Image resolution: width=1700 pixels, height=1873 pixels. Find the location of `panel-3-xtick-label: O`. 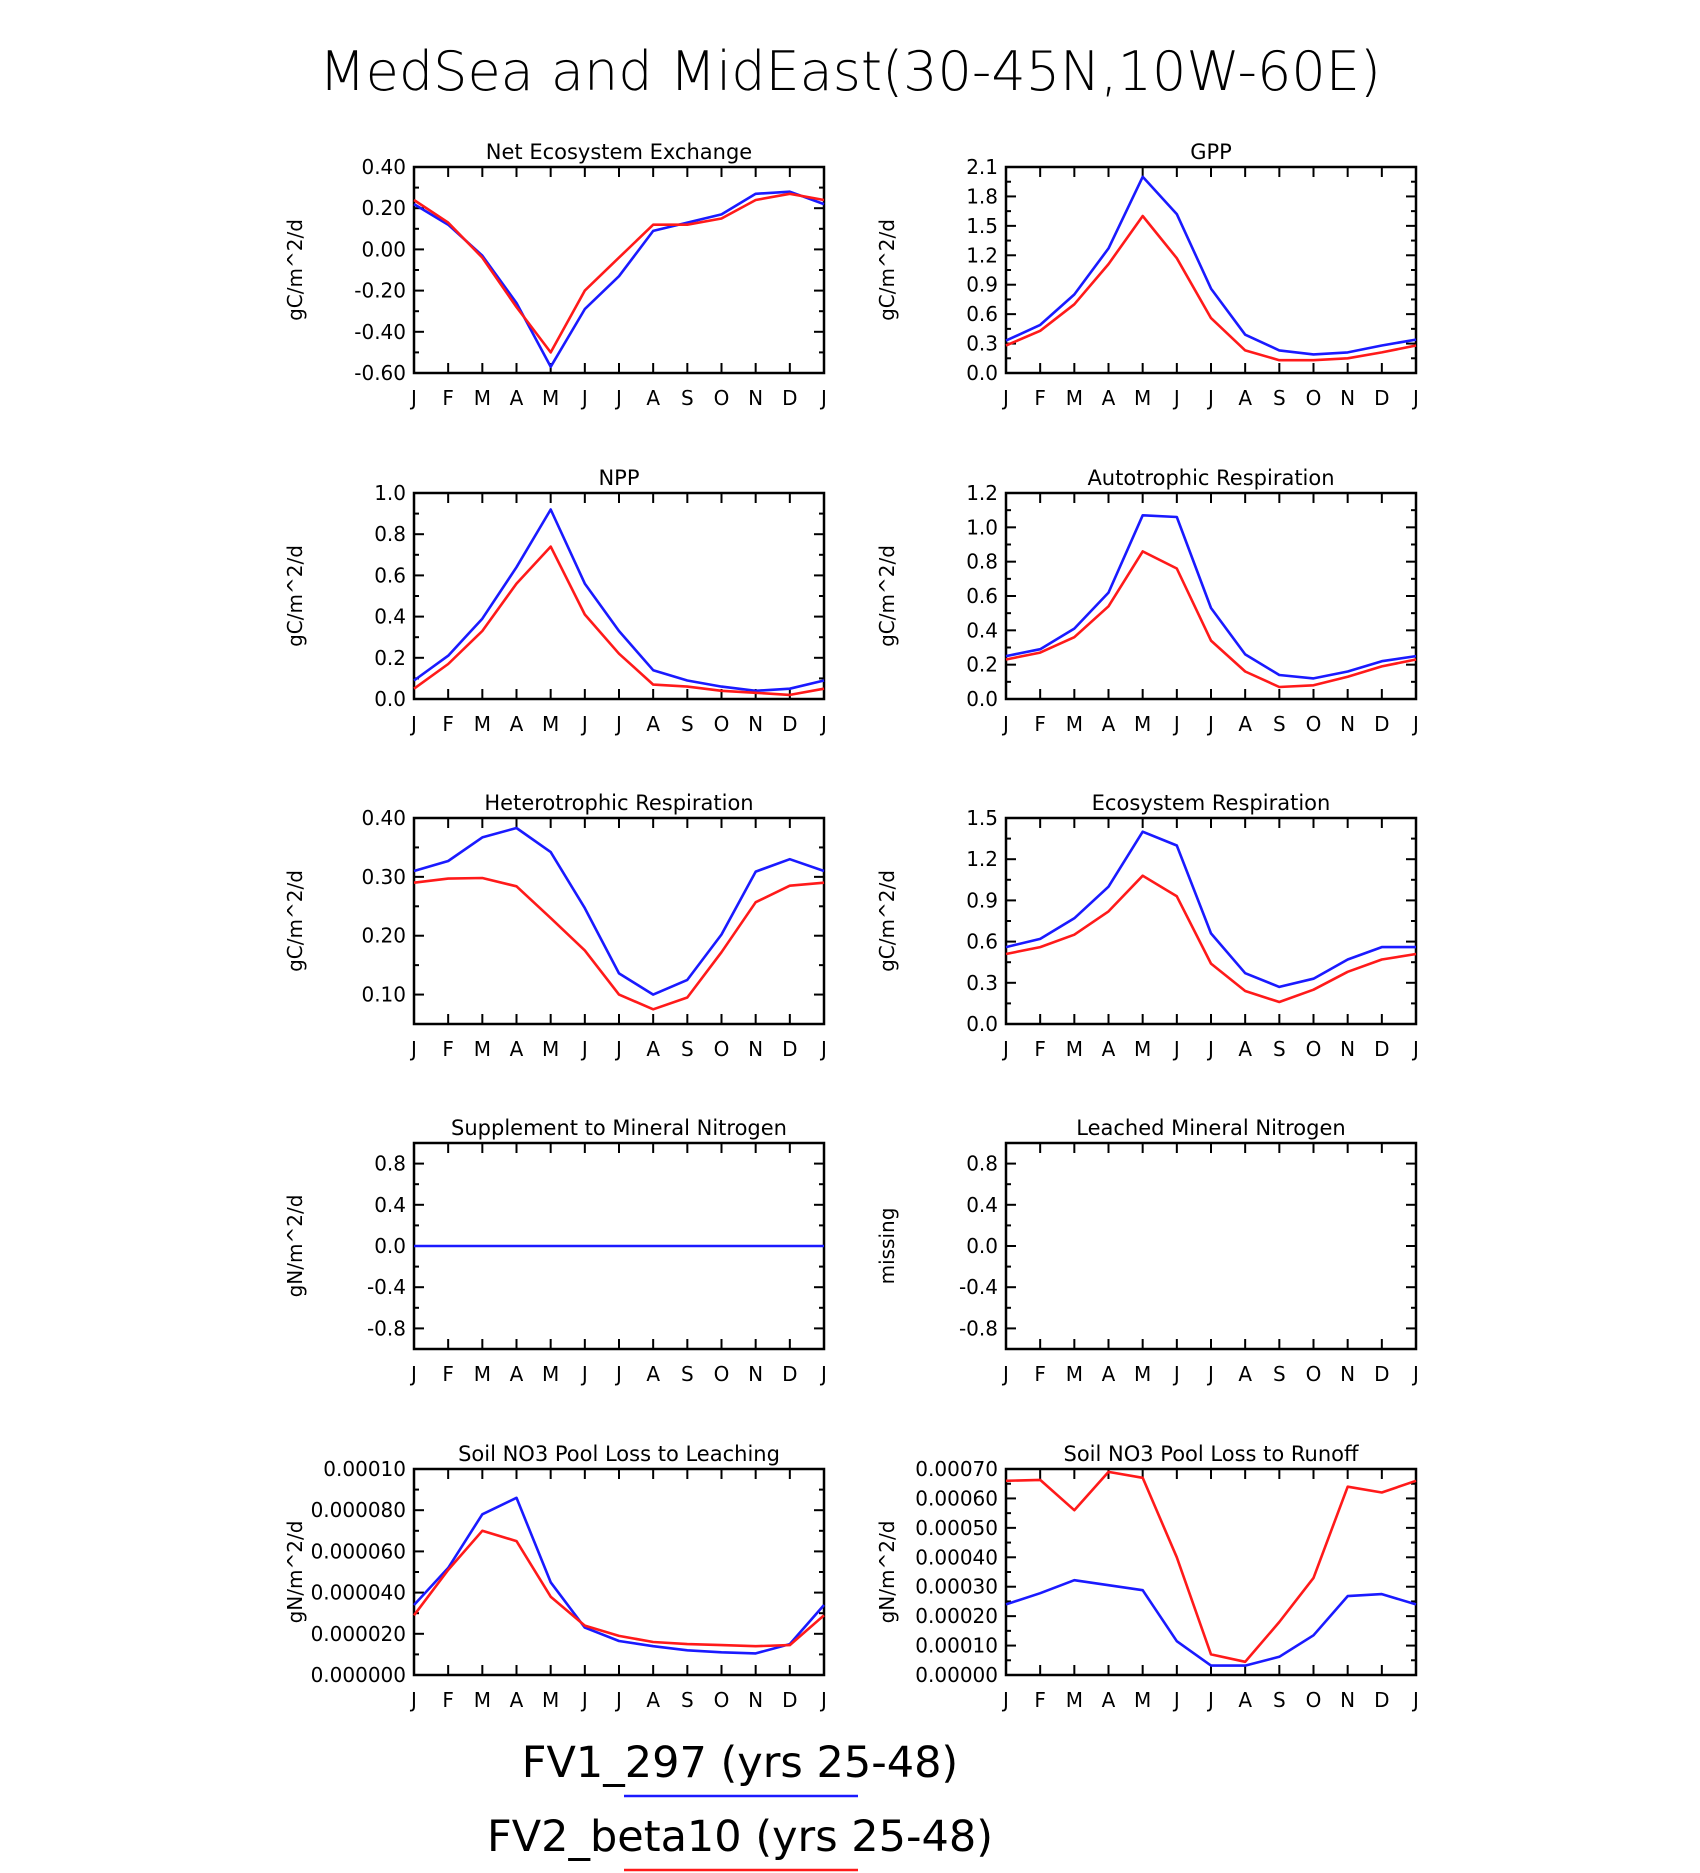

panel-3-xtick-label: O is located at coordinates (1314, 724).